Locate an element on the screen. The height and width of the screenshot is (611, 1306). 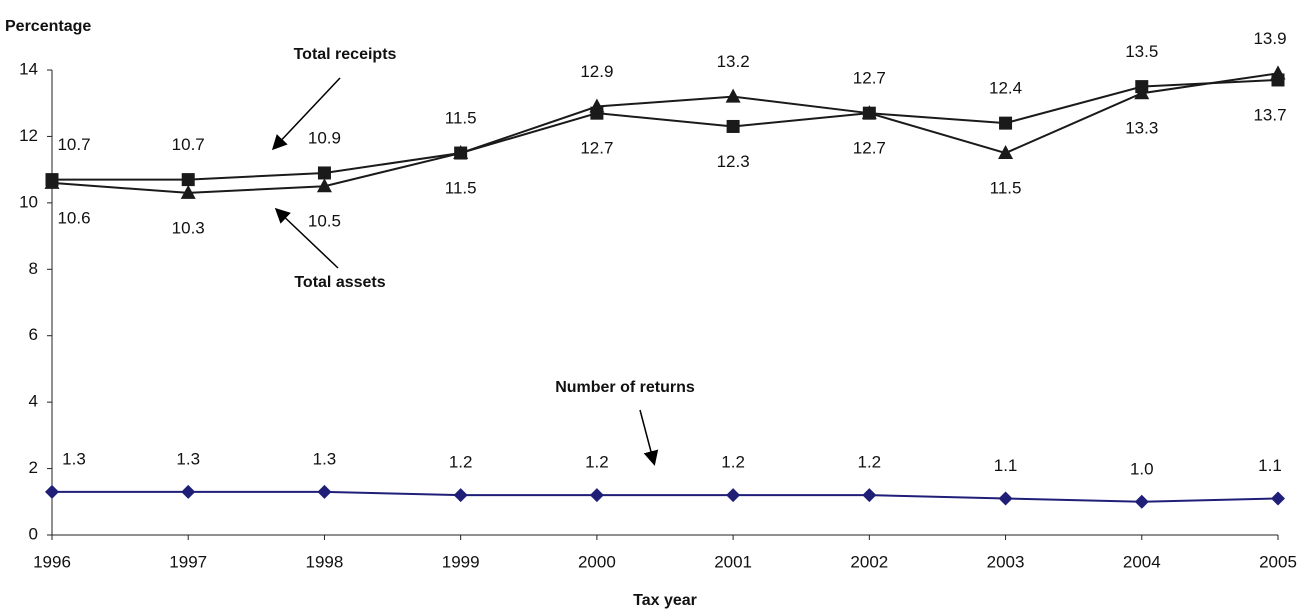
data-label: 13.3 is located at coordinates (1141, 128).